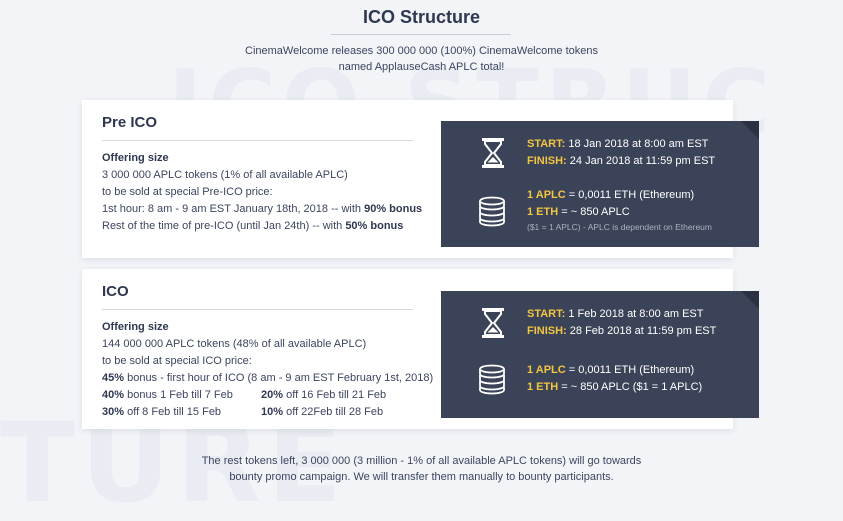 Image resolution: width=843 pixels, height=521 pixels. What do you see at coordinates (543, 212) in the screenshot?
I see `pre-ico-rate-eth-label: 1 ETH` at bounding box center [543, 212].